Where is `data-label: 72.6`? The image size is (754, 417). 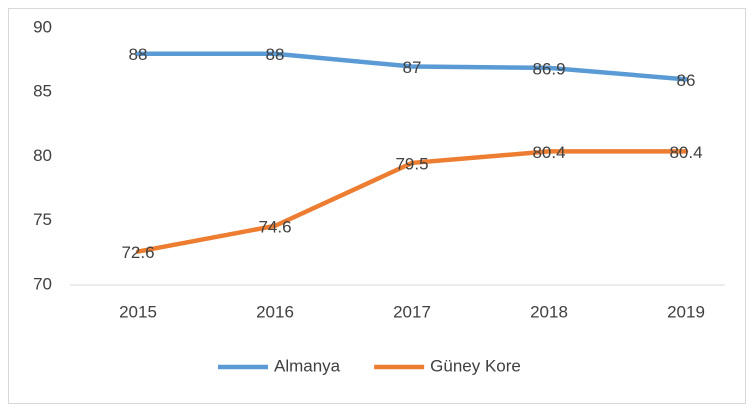
data-label: 72.6 is located at coordinates (137, 252).